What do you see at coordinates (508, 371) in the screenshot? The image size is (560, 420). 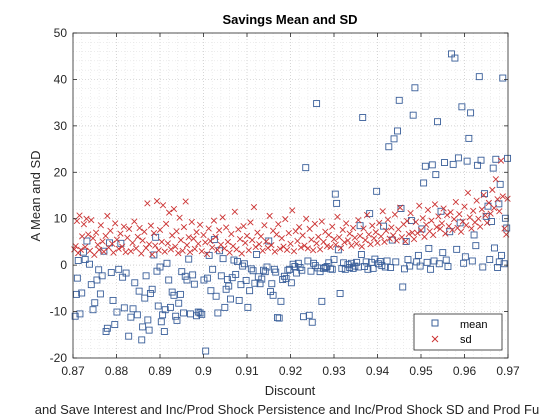 I see `x-tick-label: 0.97` at bounding box center [508, 371].